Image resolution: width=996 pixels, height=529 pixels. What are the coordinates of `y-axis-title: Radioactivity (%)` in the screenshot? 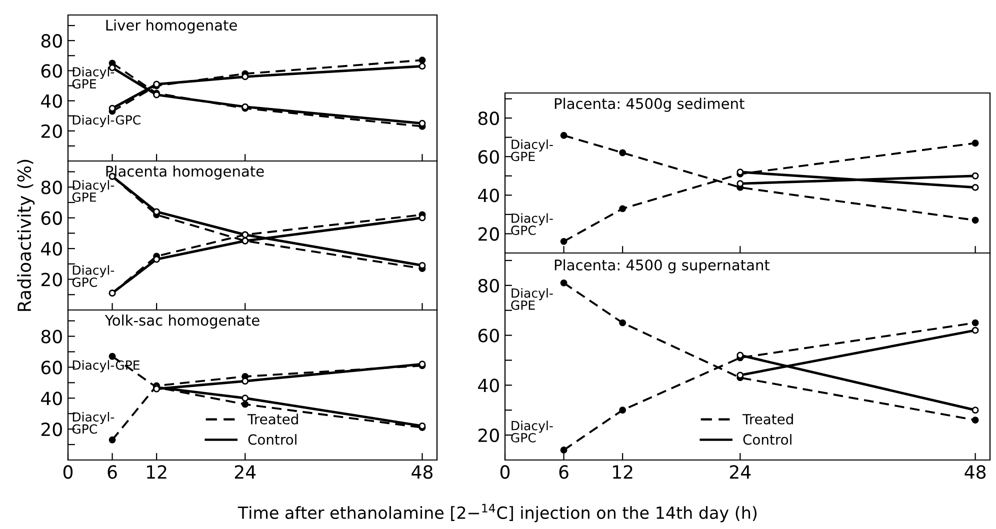 It's located at (26, 235).